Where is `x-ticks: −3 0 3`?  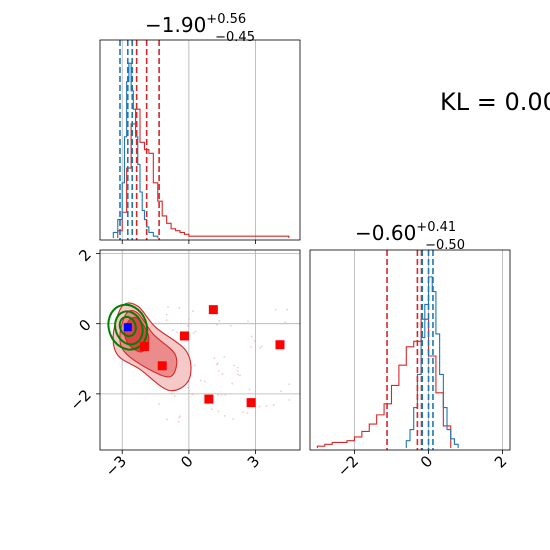 x-ticks: −3 0 3 is located at coordinates (182, 465).